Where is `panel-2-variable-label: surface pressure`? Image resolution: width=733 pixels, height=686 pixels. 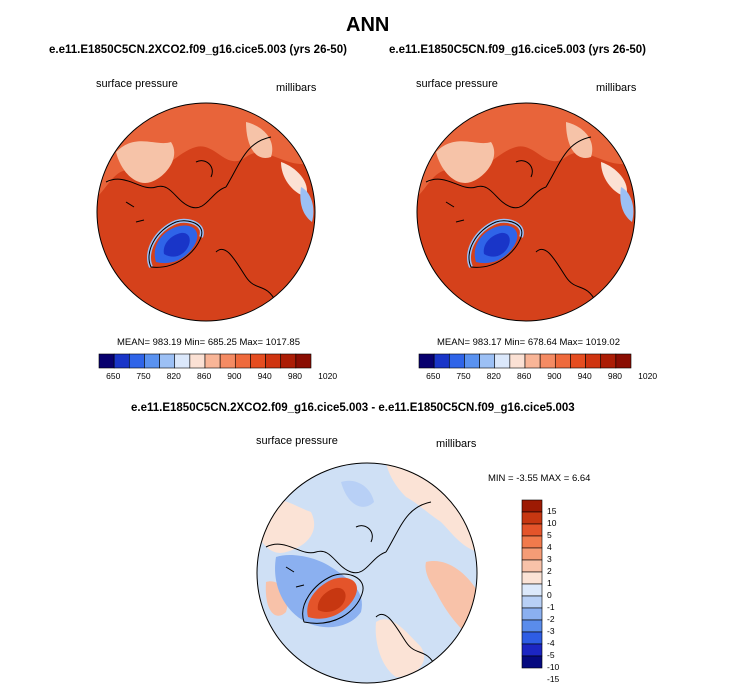 panel-2-variable-label: surface pressure is located at coordinates (457, 84).